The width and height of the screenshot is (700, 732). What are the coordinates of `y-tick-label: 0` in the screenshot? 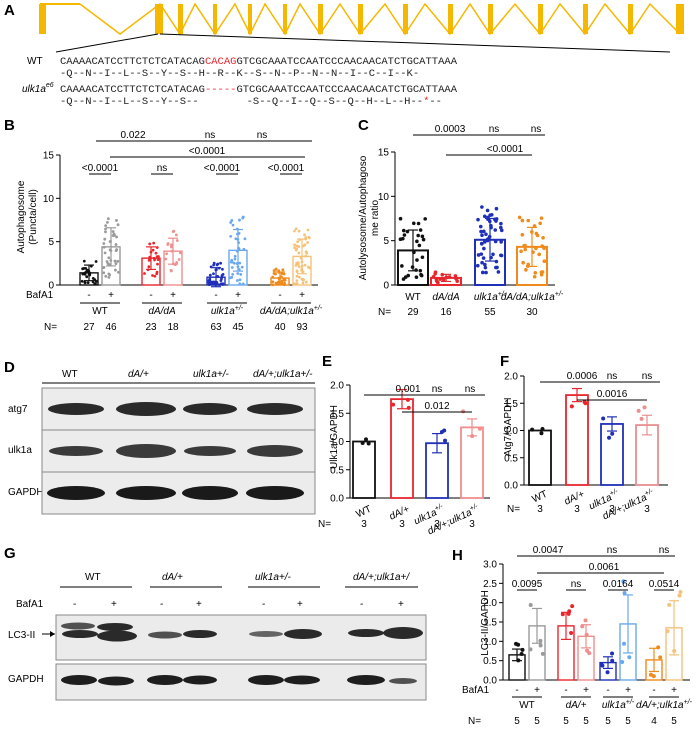 It's located at (51, 286).